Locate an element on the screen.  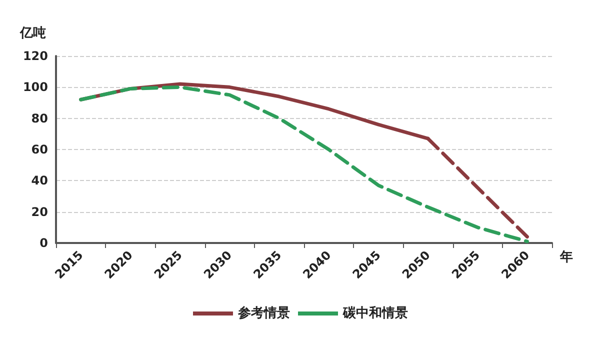
y-tick-label: 20 is located at coordinates (39, 211).